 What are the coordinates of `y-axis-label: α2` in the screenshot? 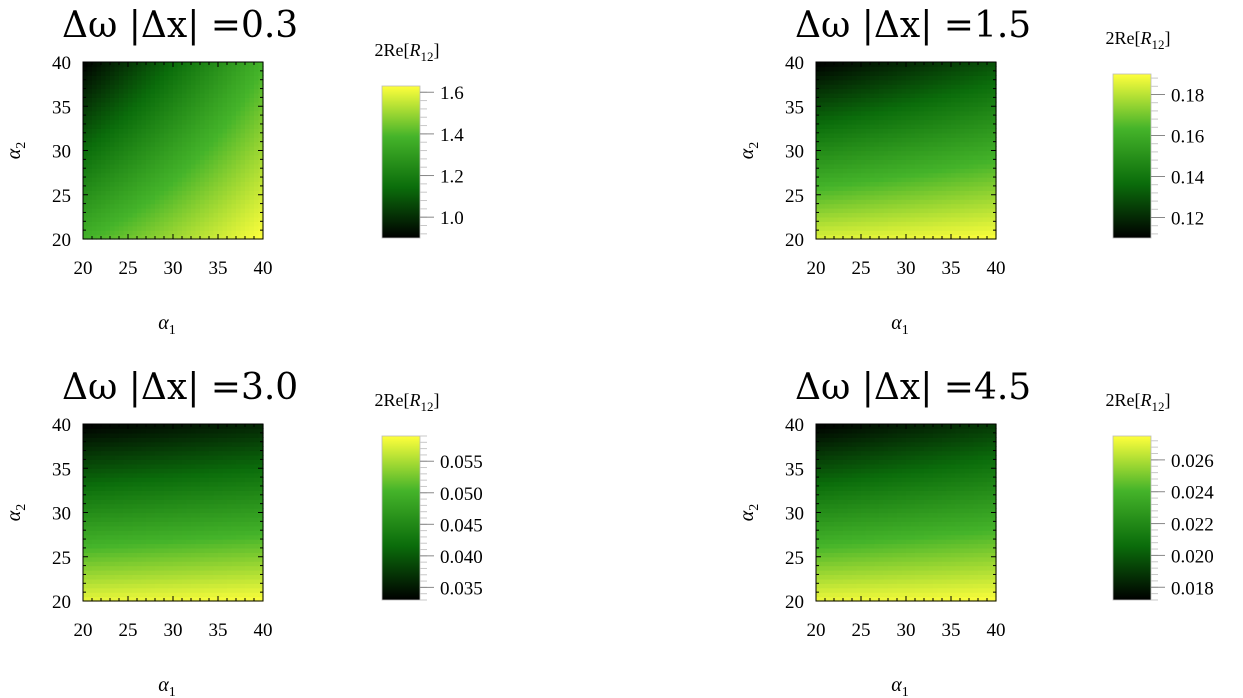 It's located at (749, 151).